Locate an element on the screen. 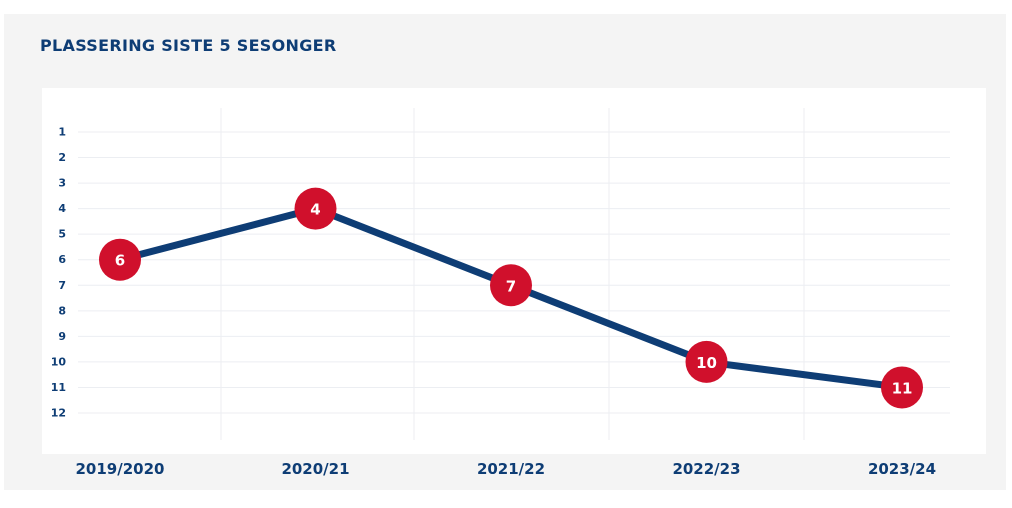 The image size is (1012, 508). x-tick-label: 2022/23 is located at coordinates (706, 469).